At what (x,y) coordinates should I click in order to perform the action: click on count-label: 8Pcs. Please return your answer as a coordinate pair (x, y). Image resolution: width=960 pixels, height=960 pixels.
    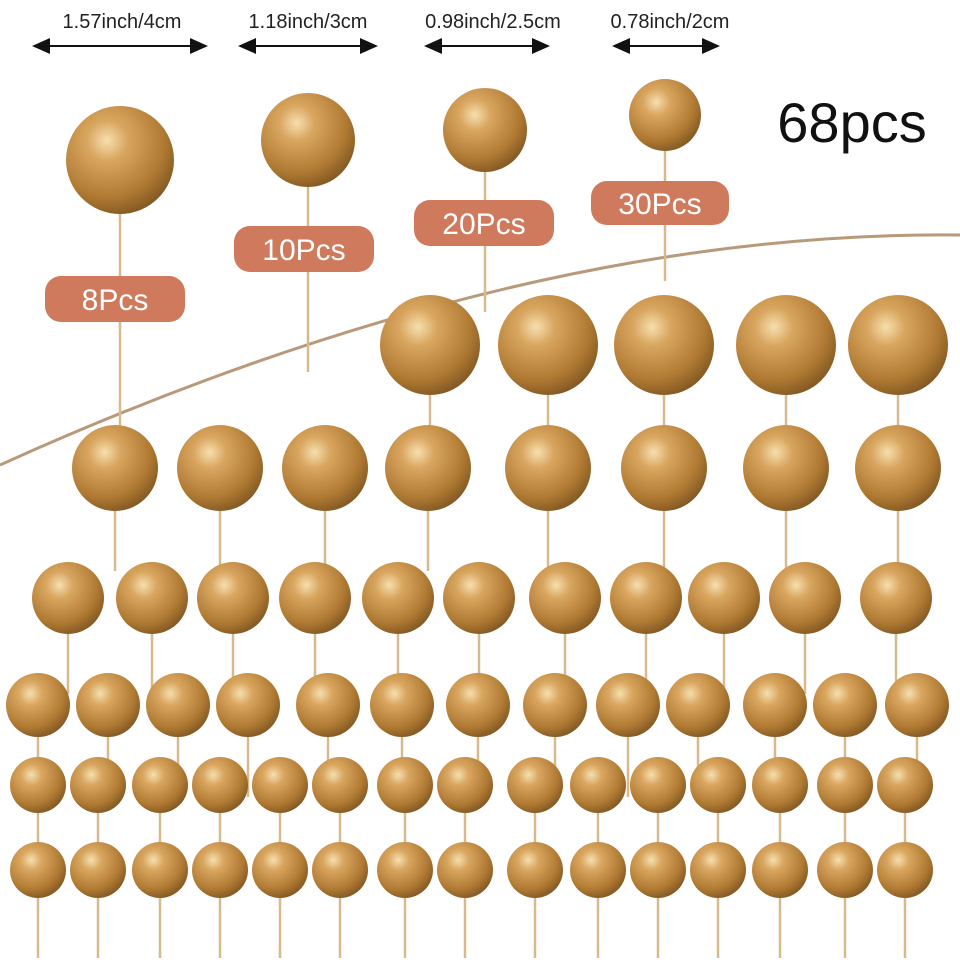
    Looking at the image, I should click on (115, 300).